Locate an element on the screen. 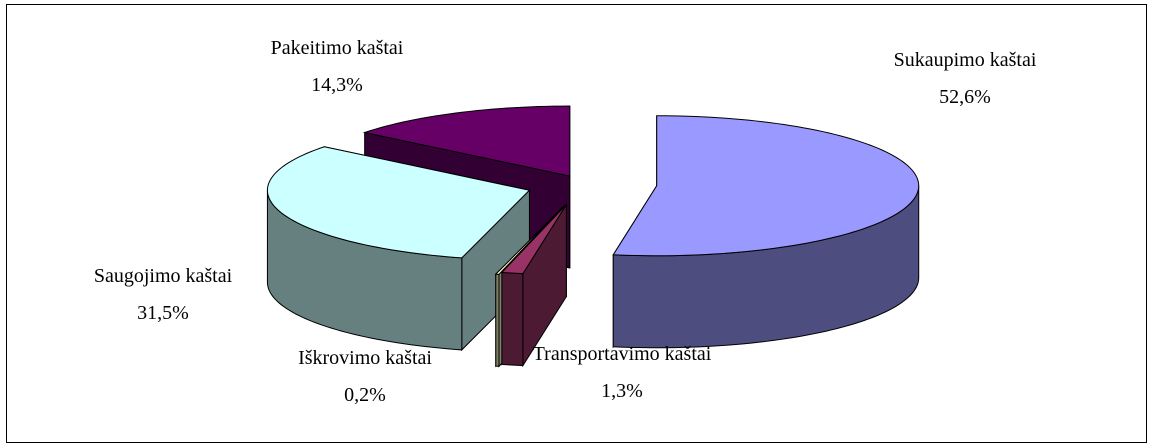  slice-label: Pakeitimo kaštai 14,3% is located at coordinates (337, 67).